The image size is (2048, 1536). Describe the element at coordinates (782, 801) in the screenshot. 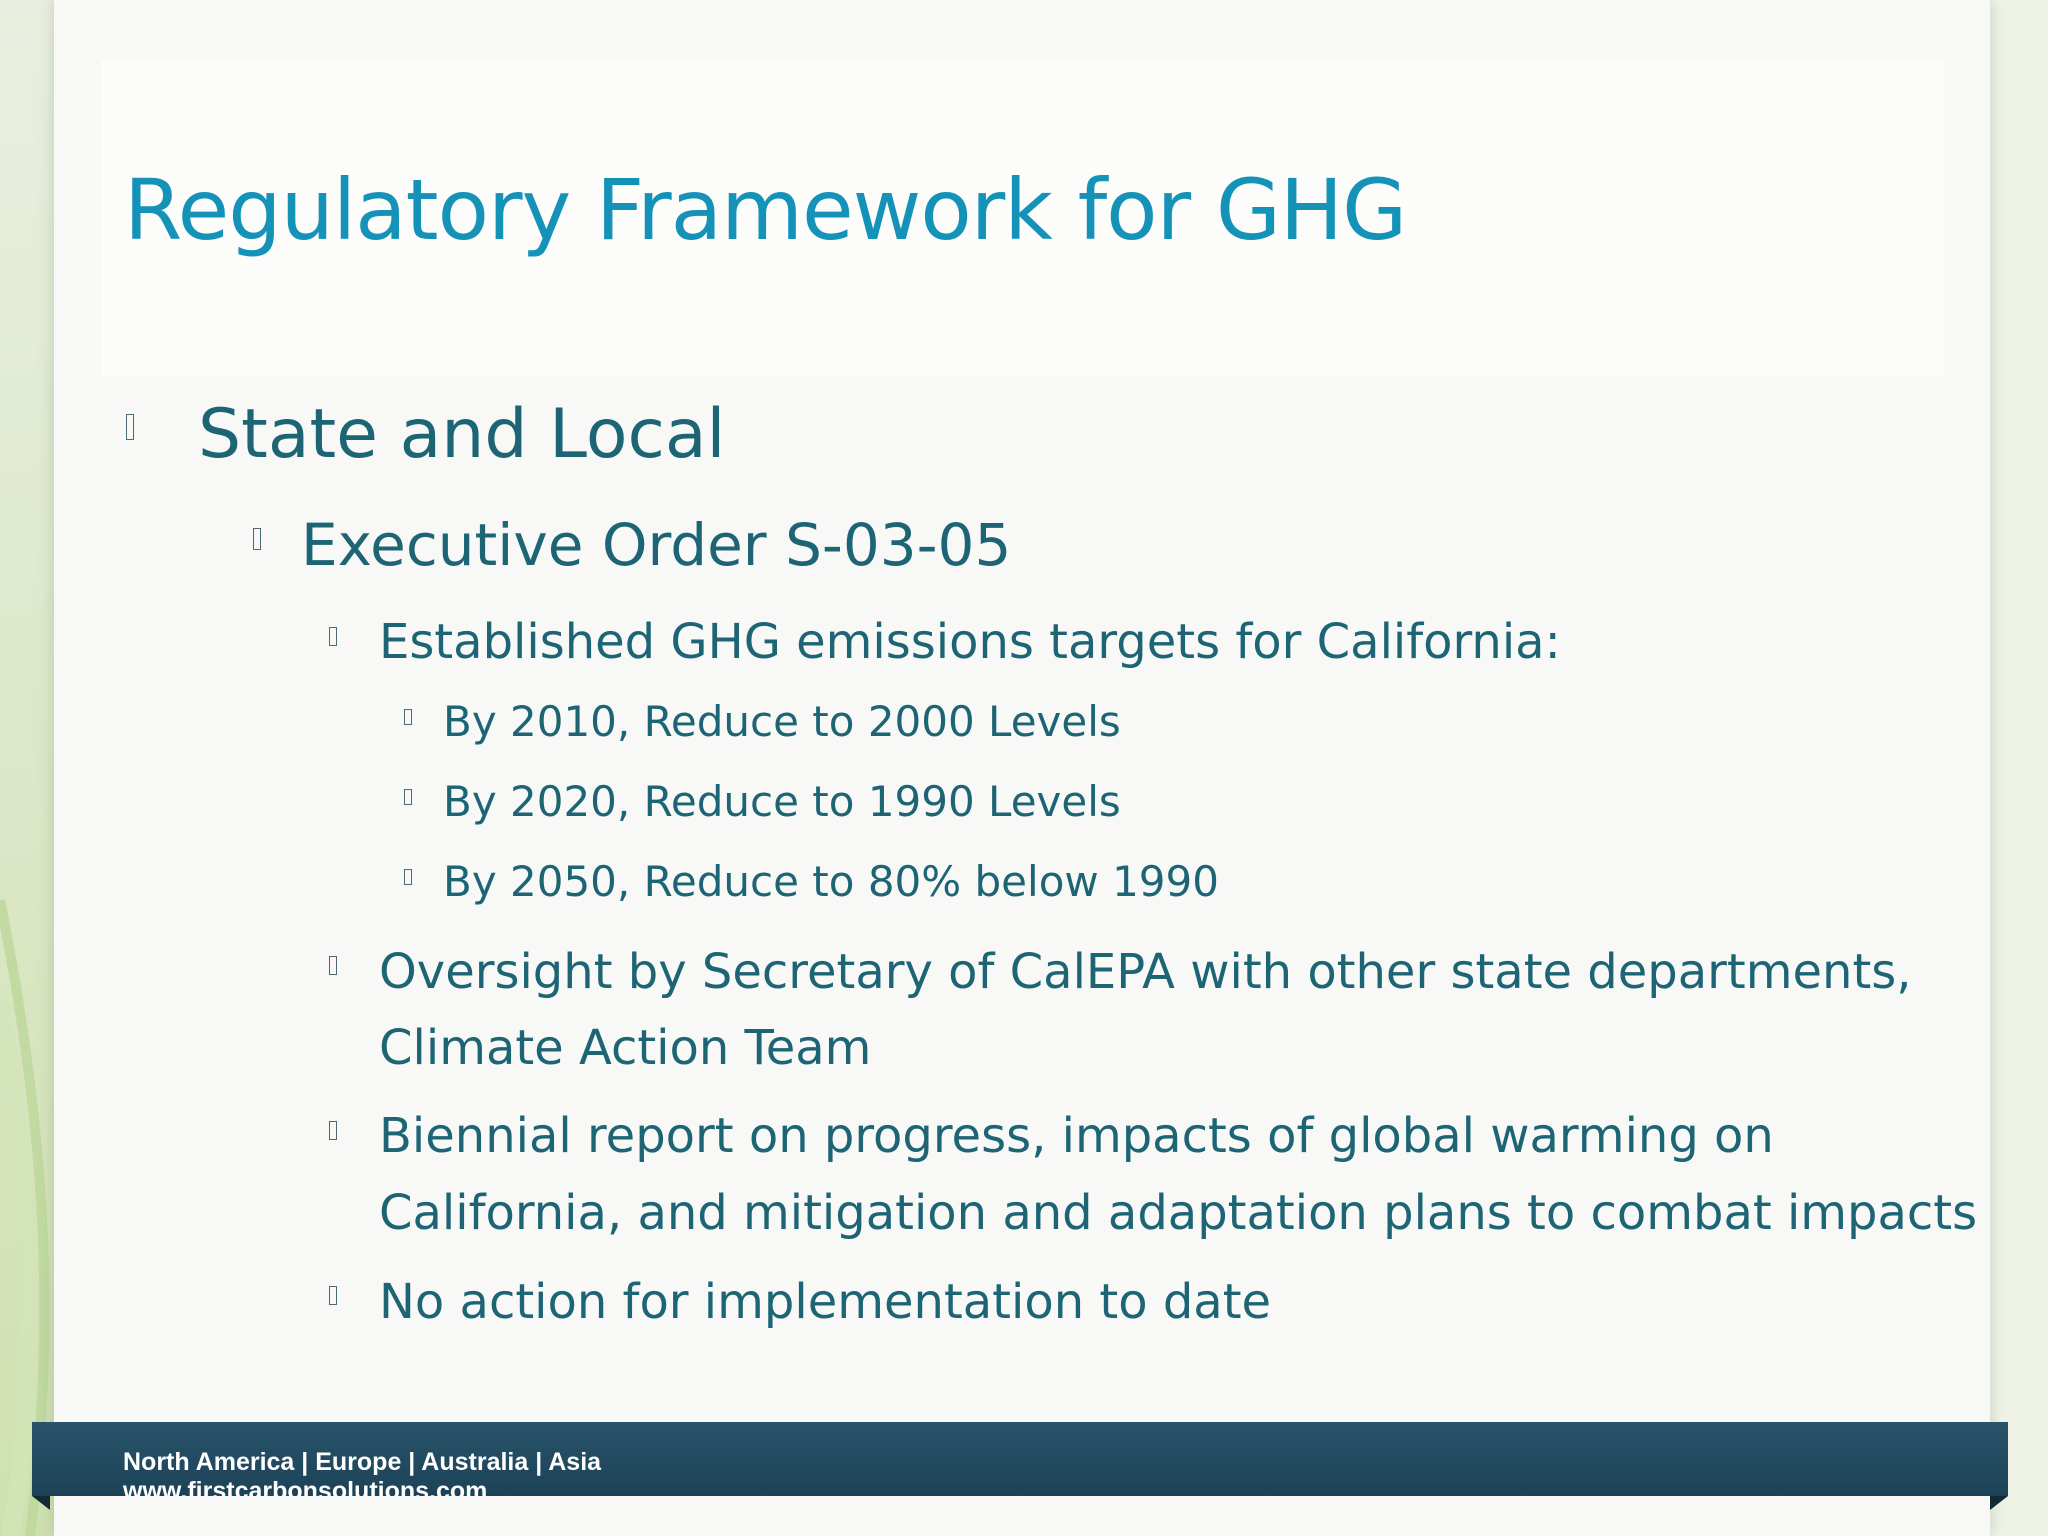

I see `target-item: By 2020, Reduce to 1990 Levels` at that location.